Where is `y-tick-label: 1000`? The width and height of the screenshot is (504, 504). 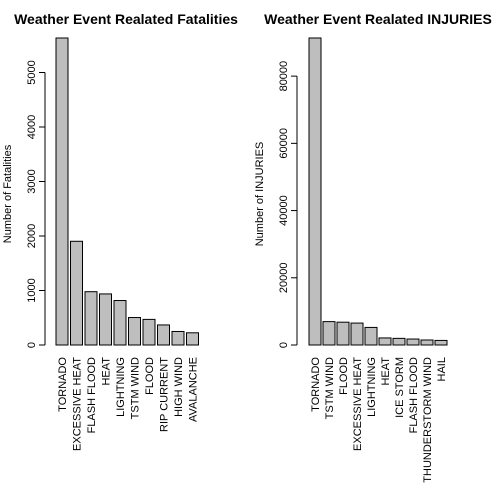
y-tick-label: 1000 is located at coordinates (32, 290).